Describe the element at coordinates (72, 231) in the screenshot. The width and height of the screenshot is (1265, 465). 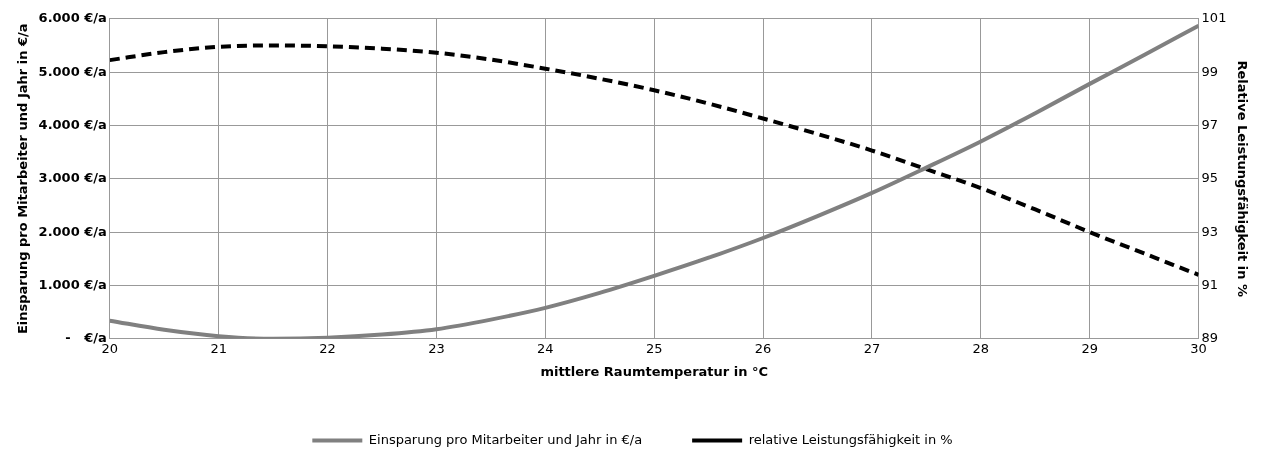
I see `y-tick-label: 2.000 €/a` at that location.